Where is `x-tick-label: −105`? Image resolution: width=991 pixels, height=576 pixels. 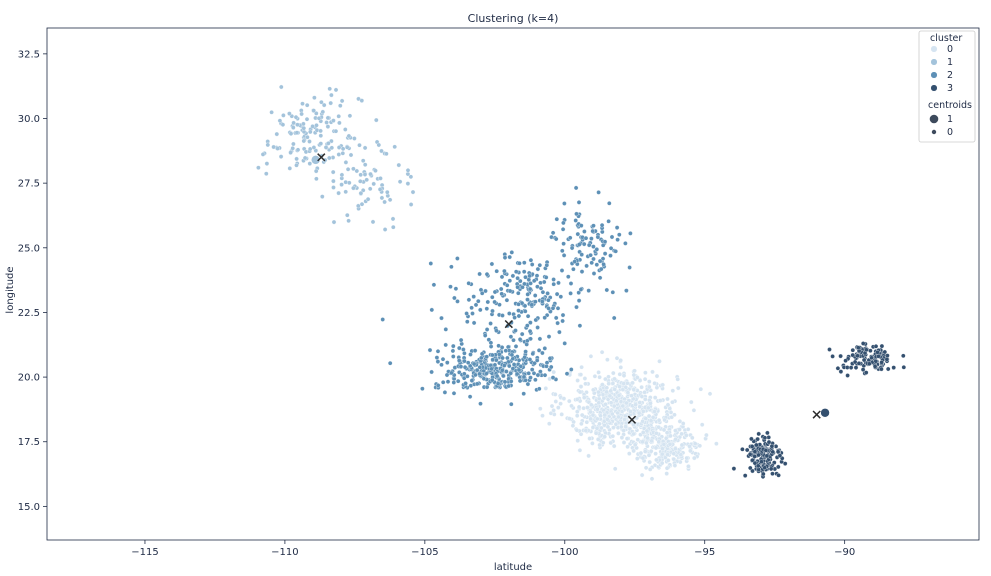
x-tick-label: −105 is located at coordinates (424, 552).